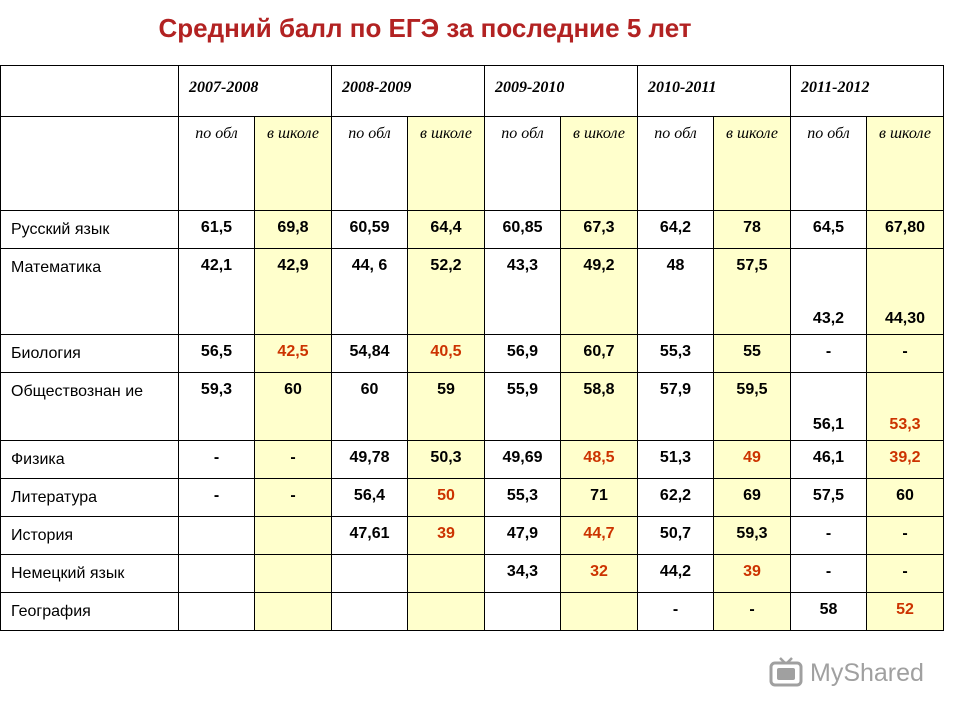  What do you see at coordinates (905, 406) in the screenshot?
I see `school-score-cell: 53,3` at bounding box center [905, 406].